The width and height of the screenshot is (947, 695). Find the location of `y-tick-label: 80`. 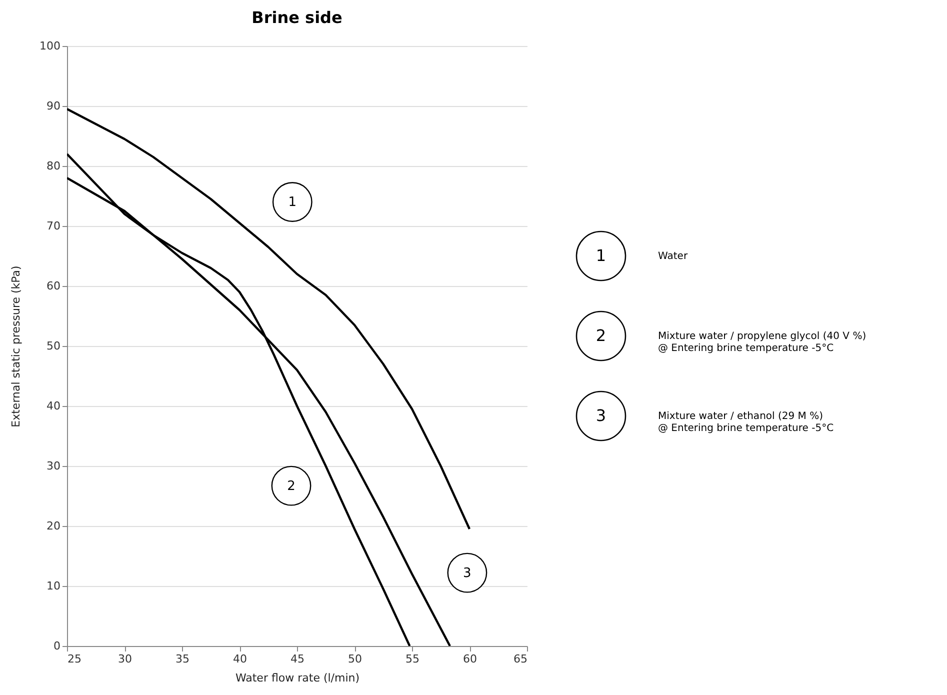

y-tick-label: 80 is located at coordinates (53, 166).